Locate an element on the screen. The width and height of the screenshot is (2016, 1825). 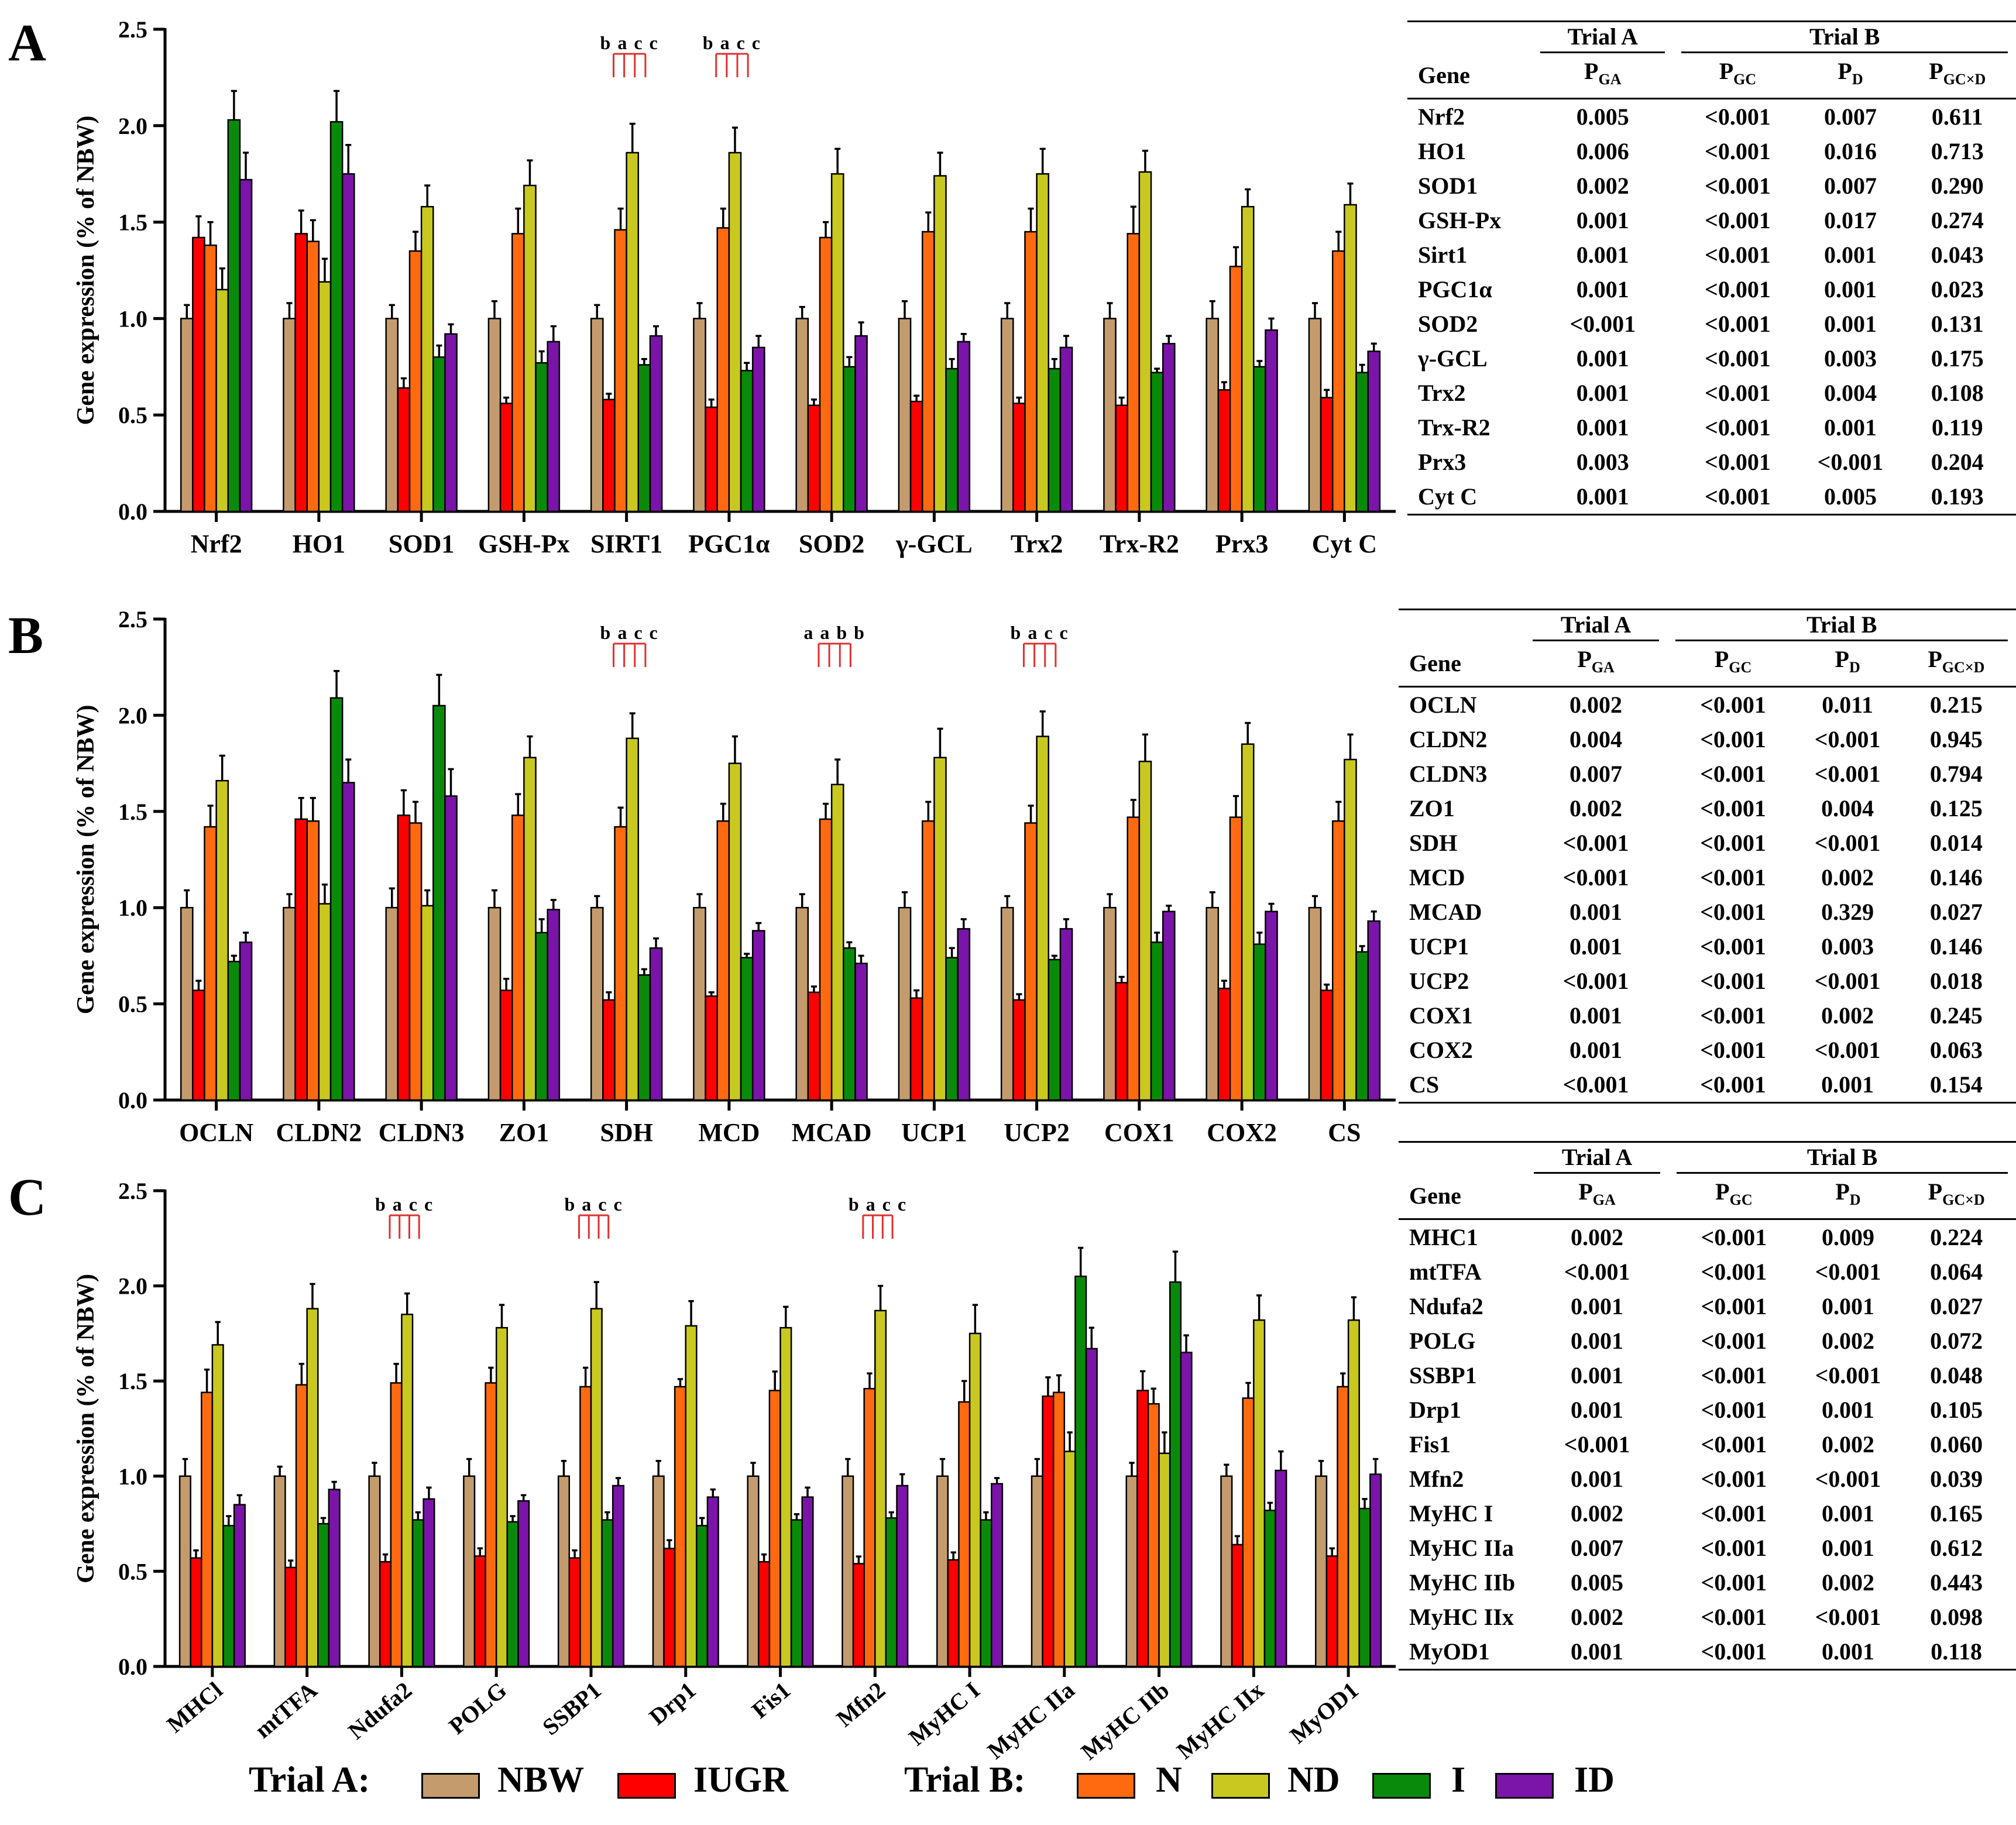
bar-iugr-myhc-i is located at coordinates (954, 1613).